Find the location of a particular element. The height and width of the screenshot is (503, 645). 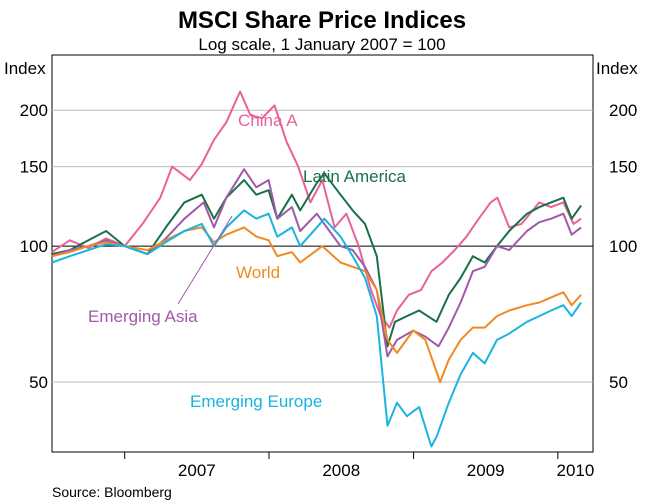

annotations is located at coordinates (205, 260).